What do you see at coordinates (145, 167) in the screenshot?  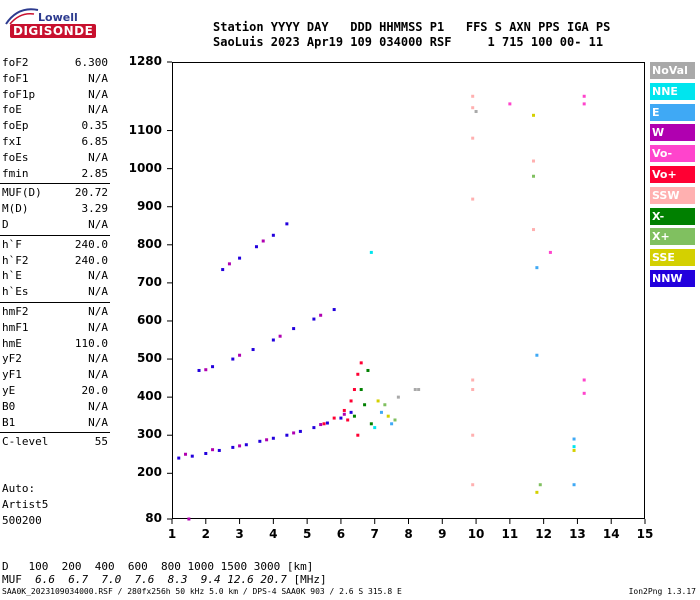 I see `y-tick-label: 1000` at bounding box center [145, 167].